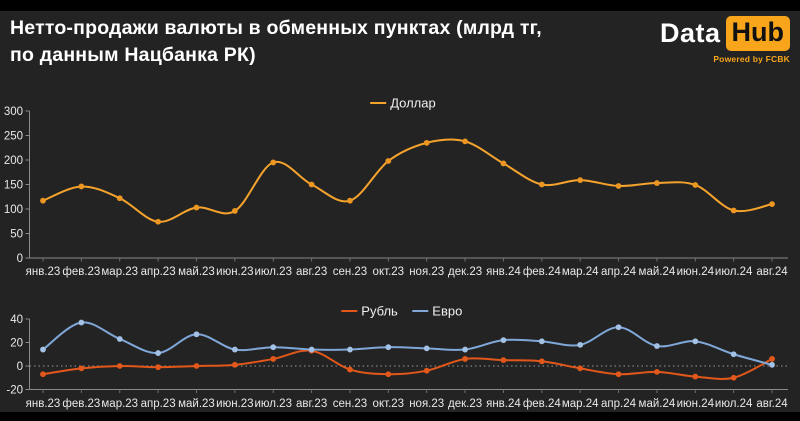  I want to click on top-frame-bar, so click(400, 5).